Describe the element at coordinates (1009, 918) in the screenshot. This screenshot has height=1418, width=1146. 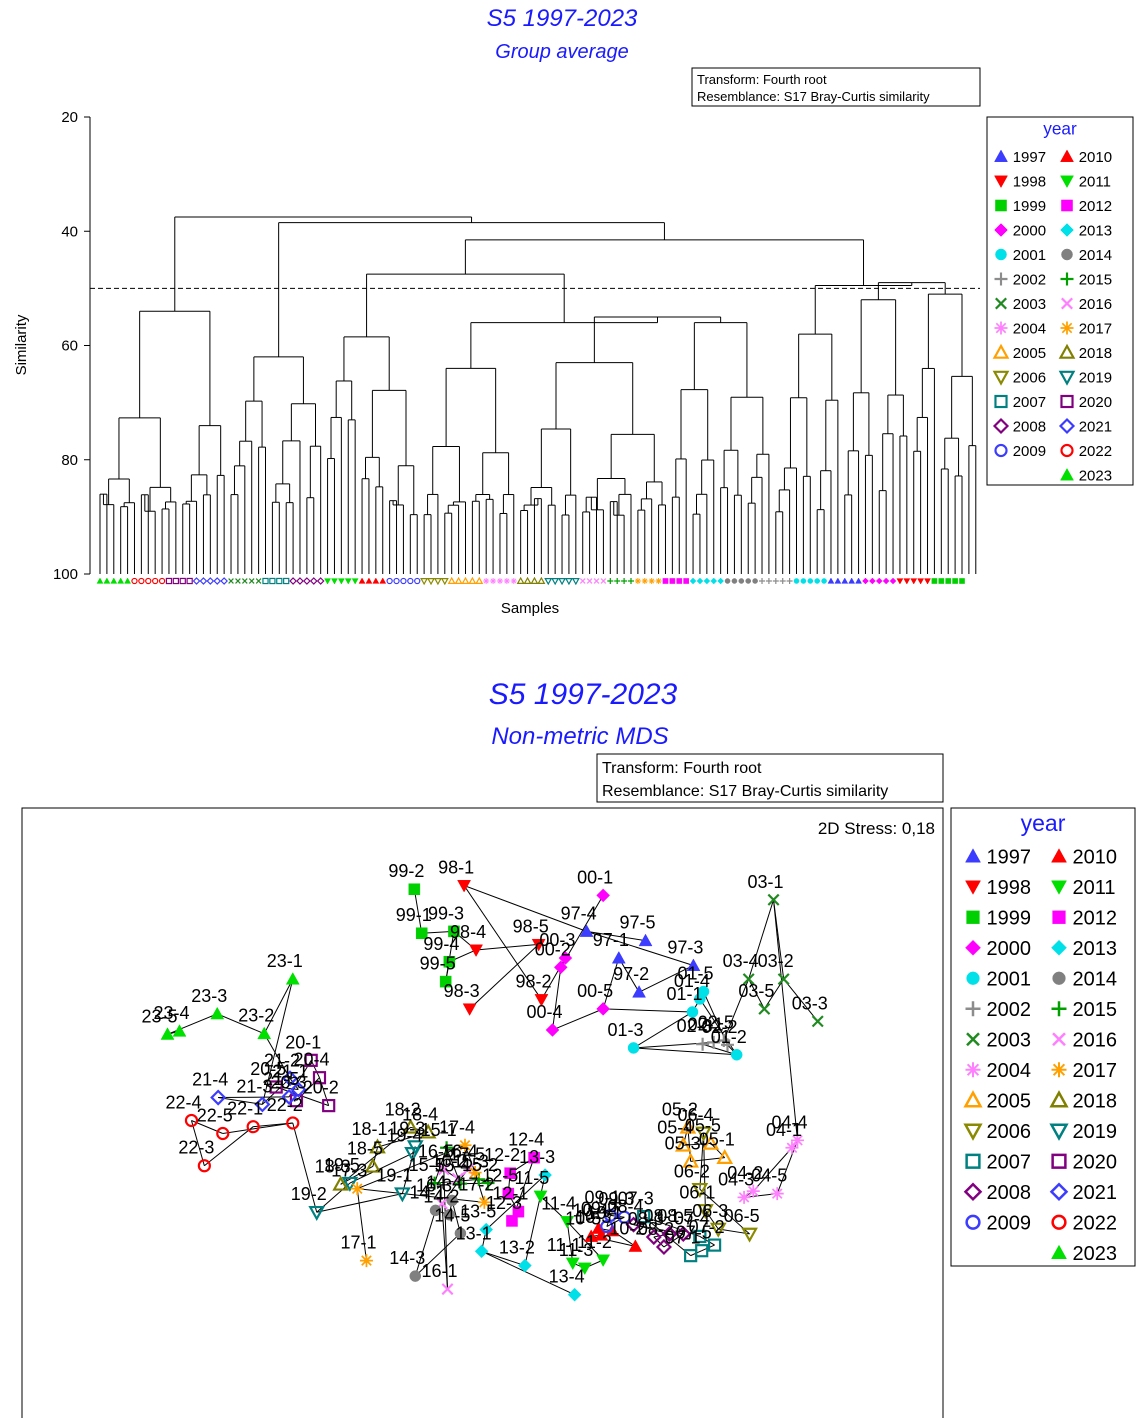
I see `legend-label-1999: 1999` at that location.